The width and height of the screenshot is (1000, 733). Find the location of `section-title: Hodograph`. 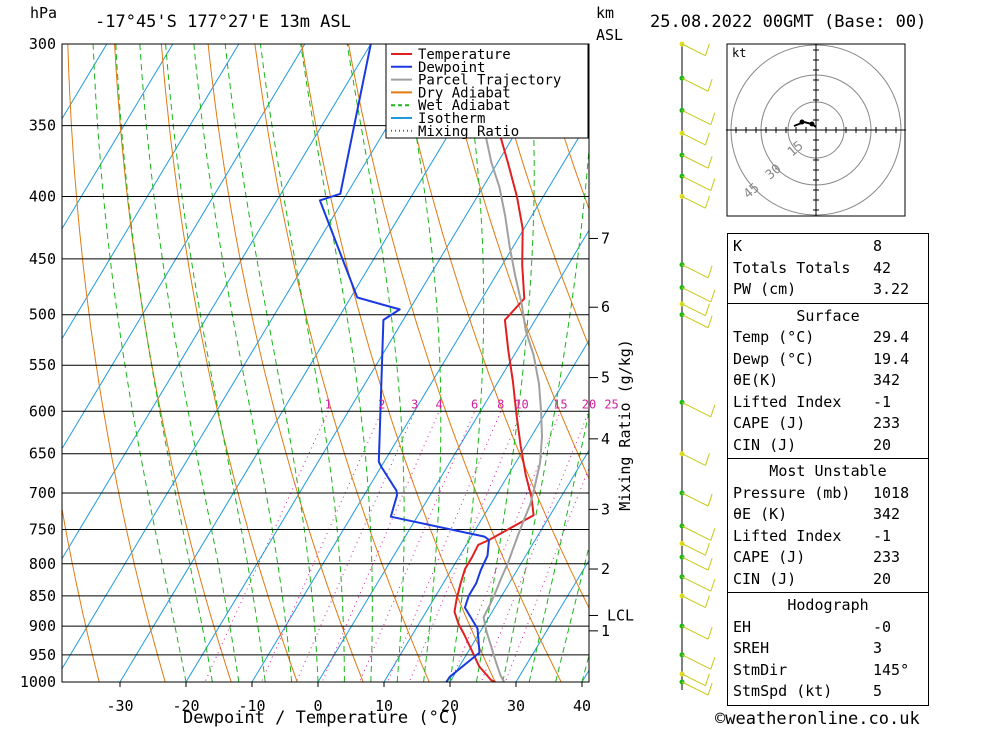

section-title: Hodograph is located at coordinates (828, 605).